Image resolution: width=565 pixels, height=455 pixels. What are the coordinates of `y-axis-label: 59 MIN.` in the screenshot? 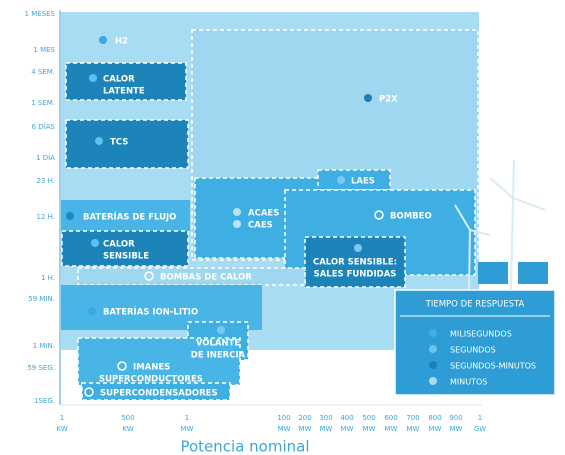 It's located at (41, 299).